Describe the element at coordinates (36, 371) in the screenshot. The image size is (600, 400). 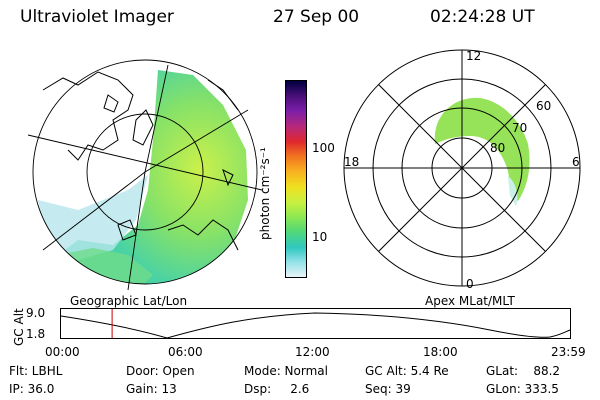
I see `info-filter: Flt: LBHL` at that location.